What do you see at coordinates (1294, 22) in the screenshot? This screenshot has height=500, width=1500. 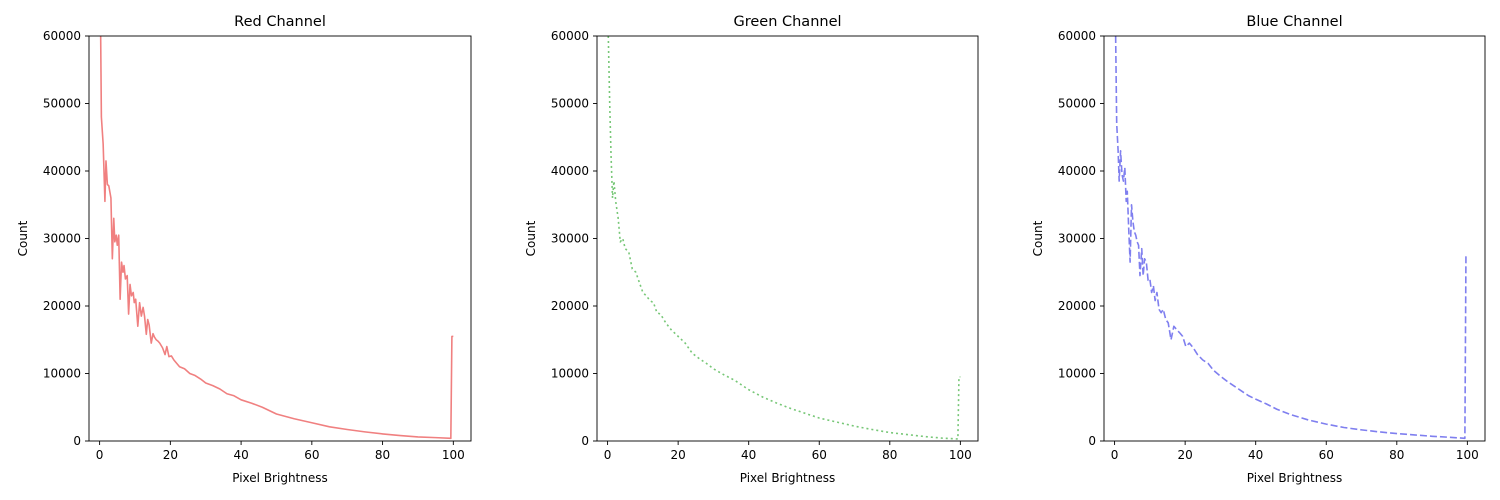 I see `chart-title: Blue Channel` at bounding box center [1294, 22].